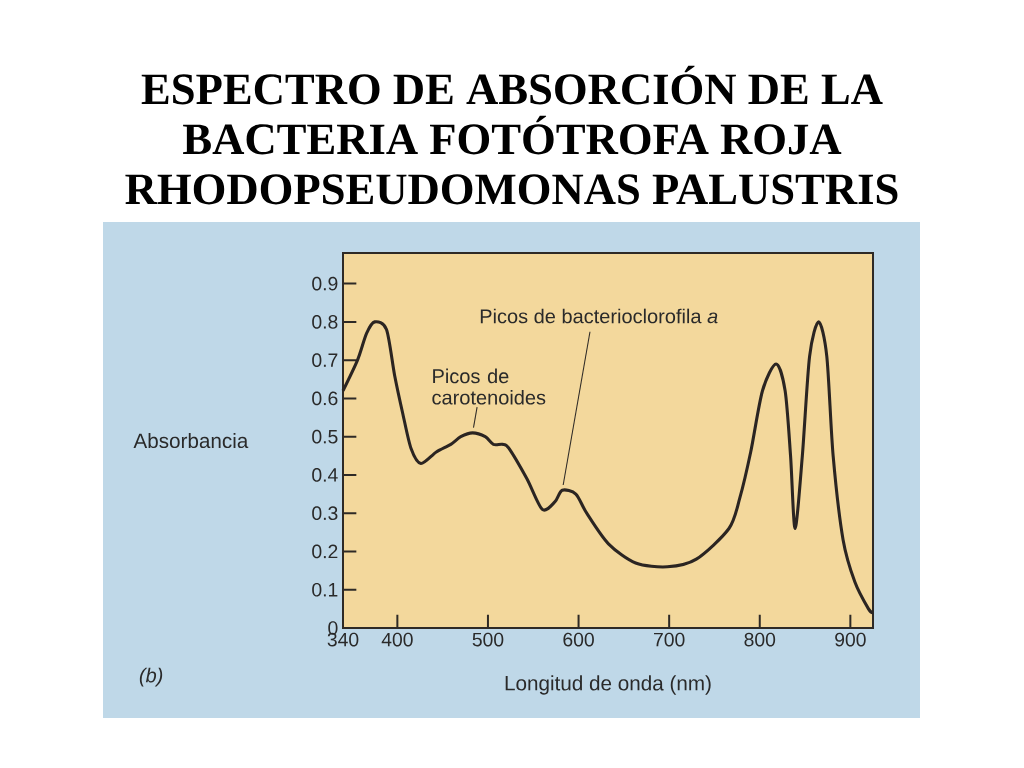  I want to click on y-tick-label: 0.1, so click(325, 589).